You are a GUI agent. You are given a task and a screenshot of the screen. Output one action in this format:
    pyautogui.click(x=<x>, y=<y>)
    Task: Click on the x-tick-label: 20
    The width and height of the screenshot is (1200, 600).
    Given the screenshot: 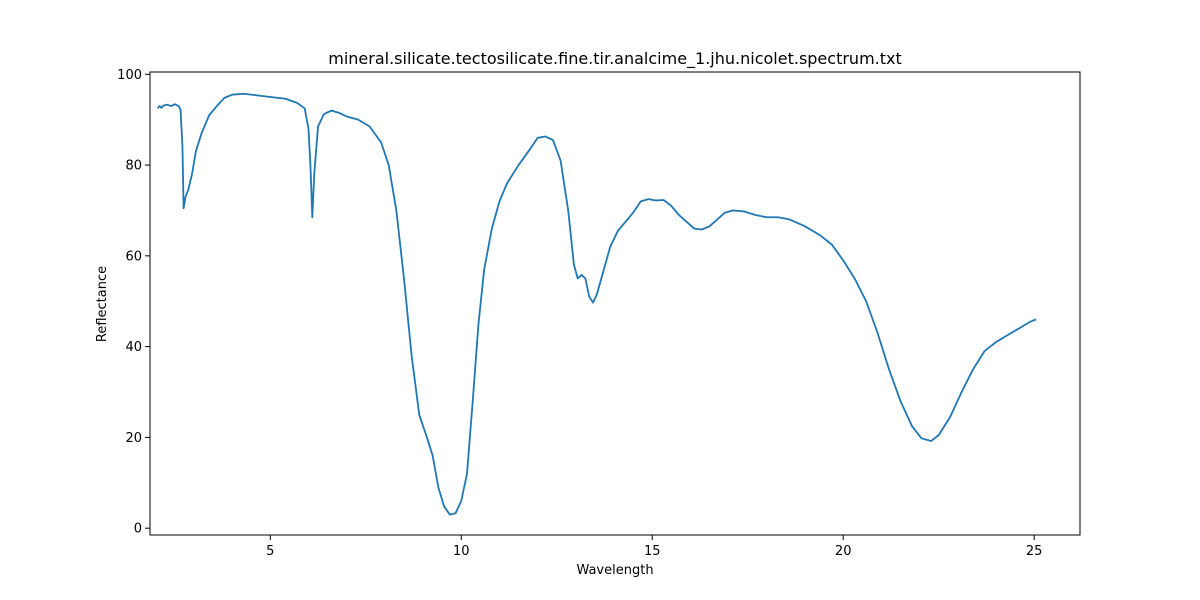 What is the action you would take?
    pyautogui.click(x=843, y=551)
    